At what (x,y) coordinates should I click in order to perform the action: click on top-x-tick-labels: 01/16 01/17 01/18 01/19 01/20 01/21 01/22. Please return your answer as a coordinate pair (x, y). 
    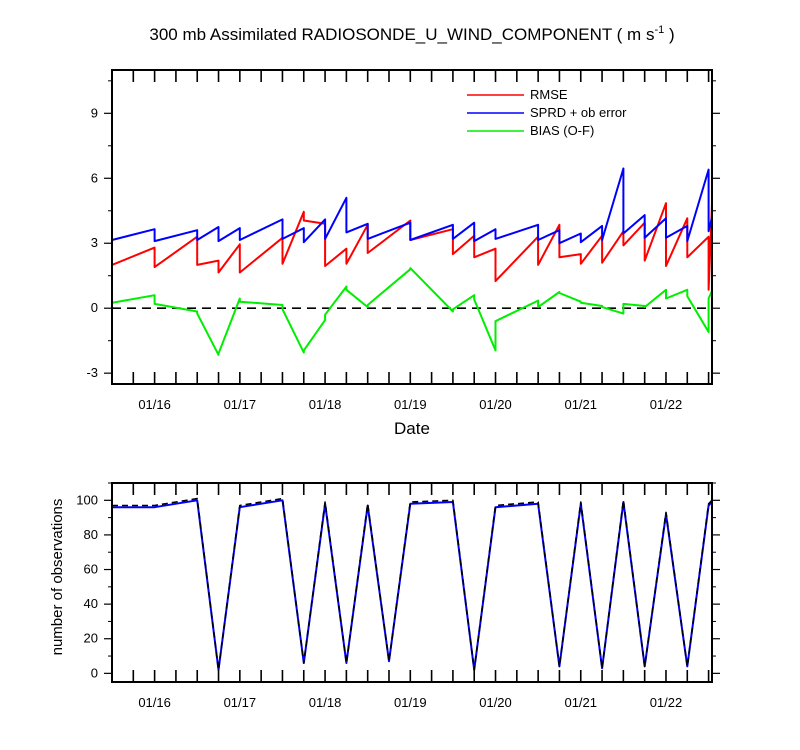
    Looking at the image, I should click on (410, 404).